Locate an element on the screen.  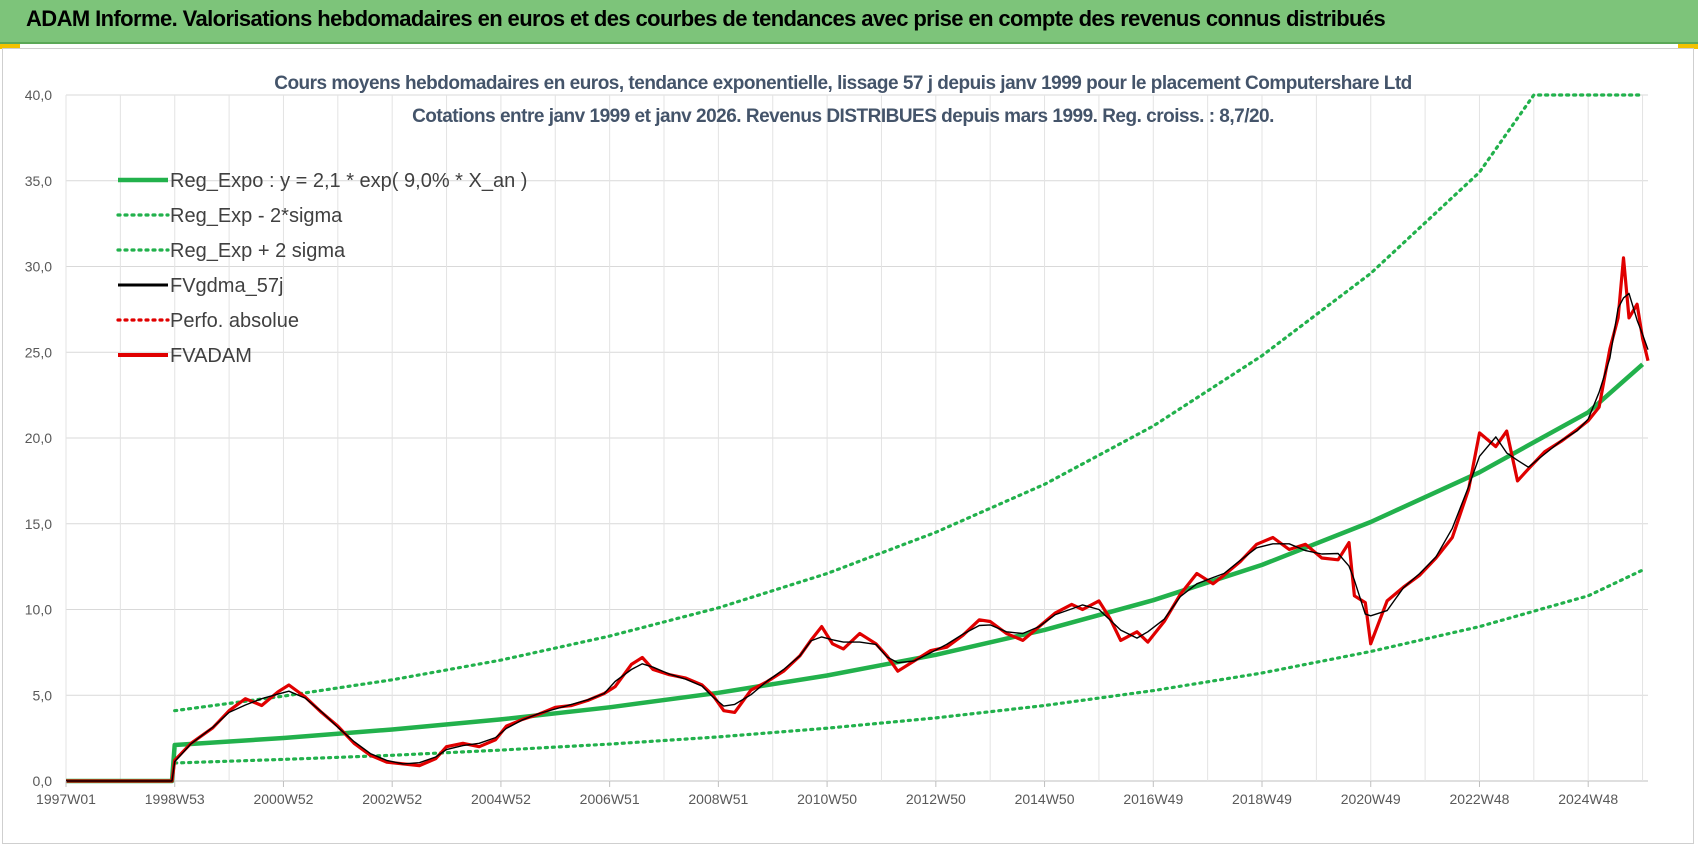
legend-label: FVgdma_57j is located at coordinates (226, 286).